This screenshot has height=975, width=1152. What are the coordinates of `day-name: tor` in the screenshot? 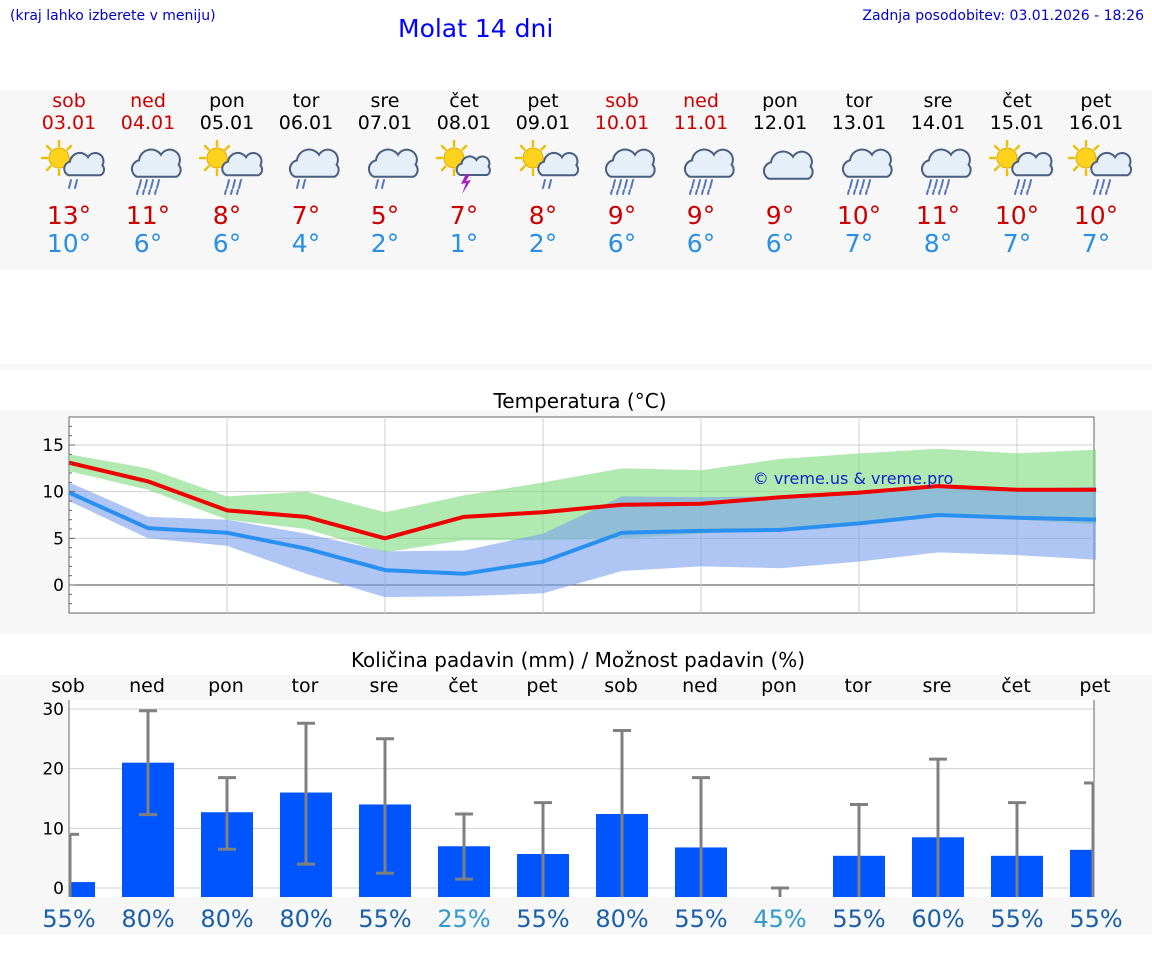 It's located at (859, 101).